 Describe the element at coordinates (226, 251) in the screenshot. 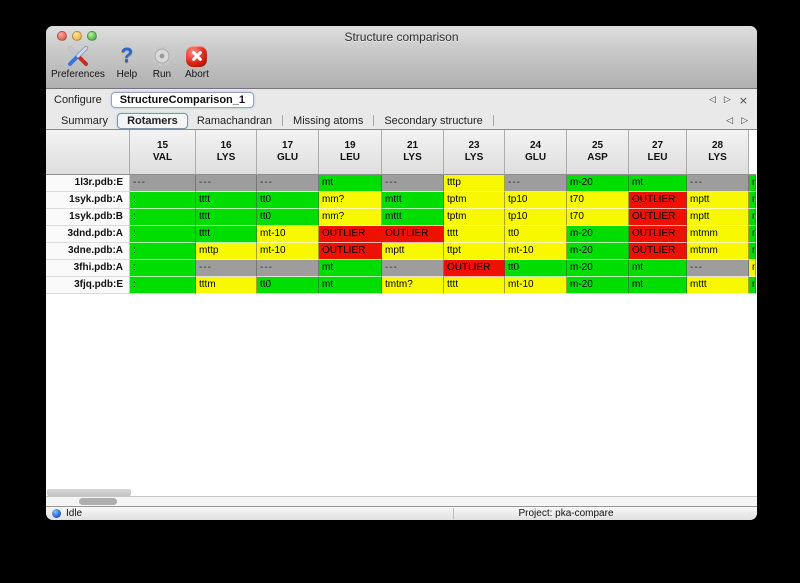

I see `rotamer-cell: mttp` at that location.